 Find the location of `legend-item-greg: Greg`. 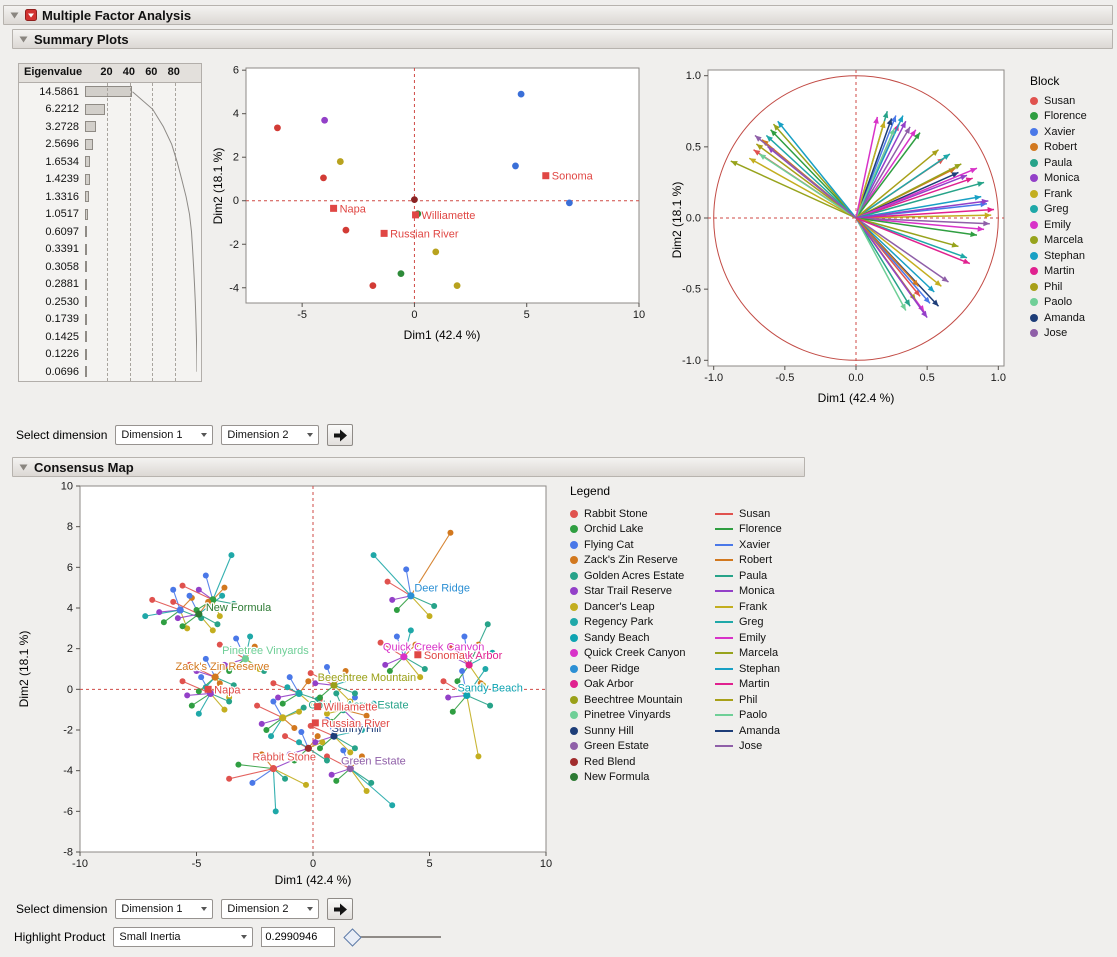

legend-item-greg: Greg is located at coordinates (748, 623).